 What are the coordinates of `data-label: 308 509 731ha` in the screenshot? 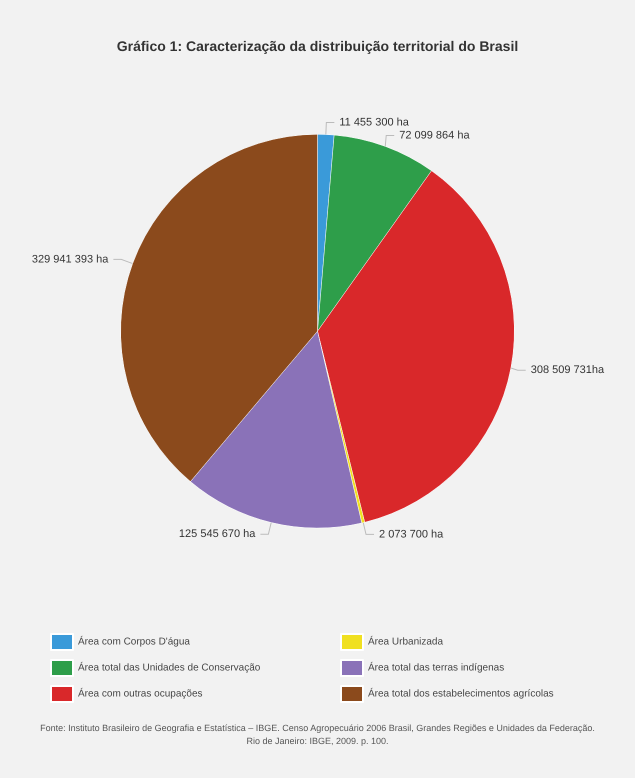 It's located at (568, 370).